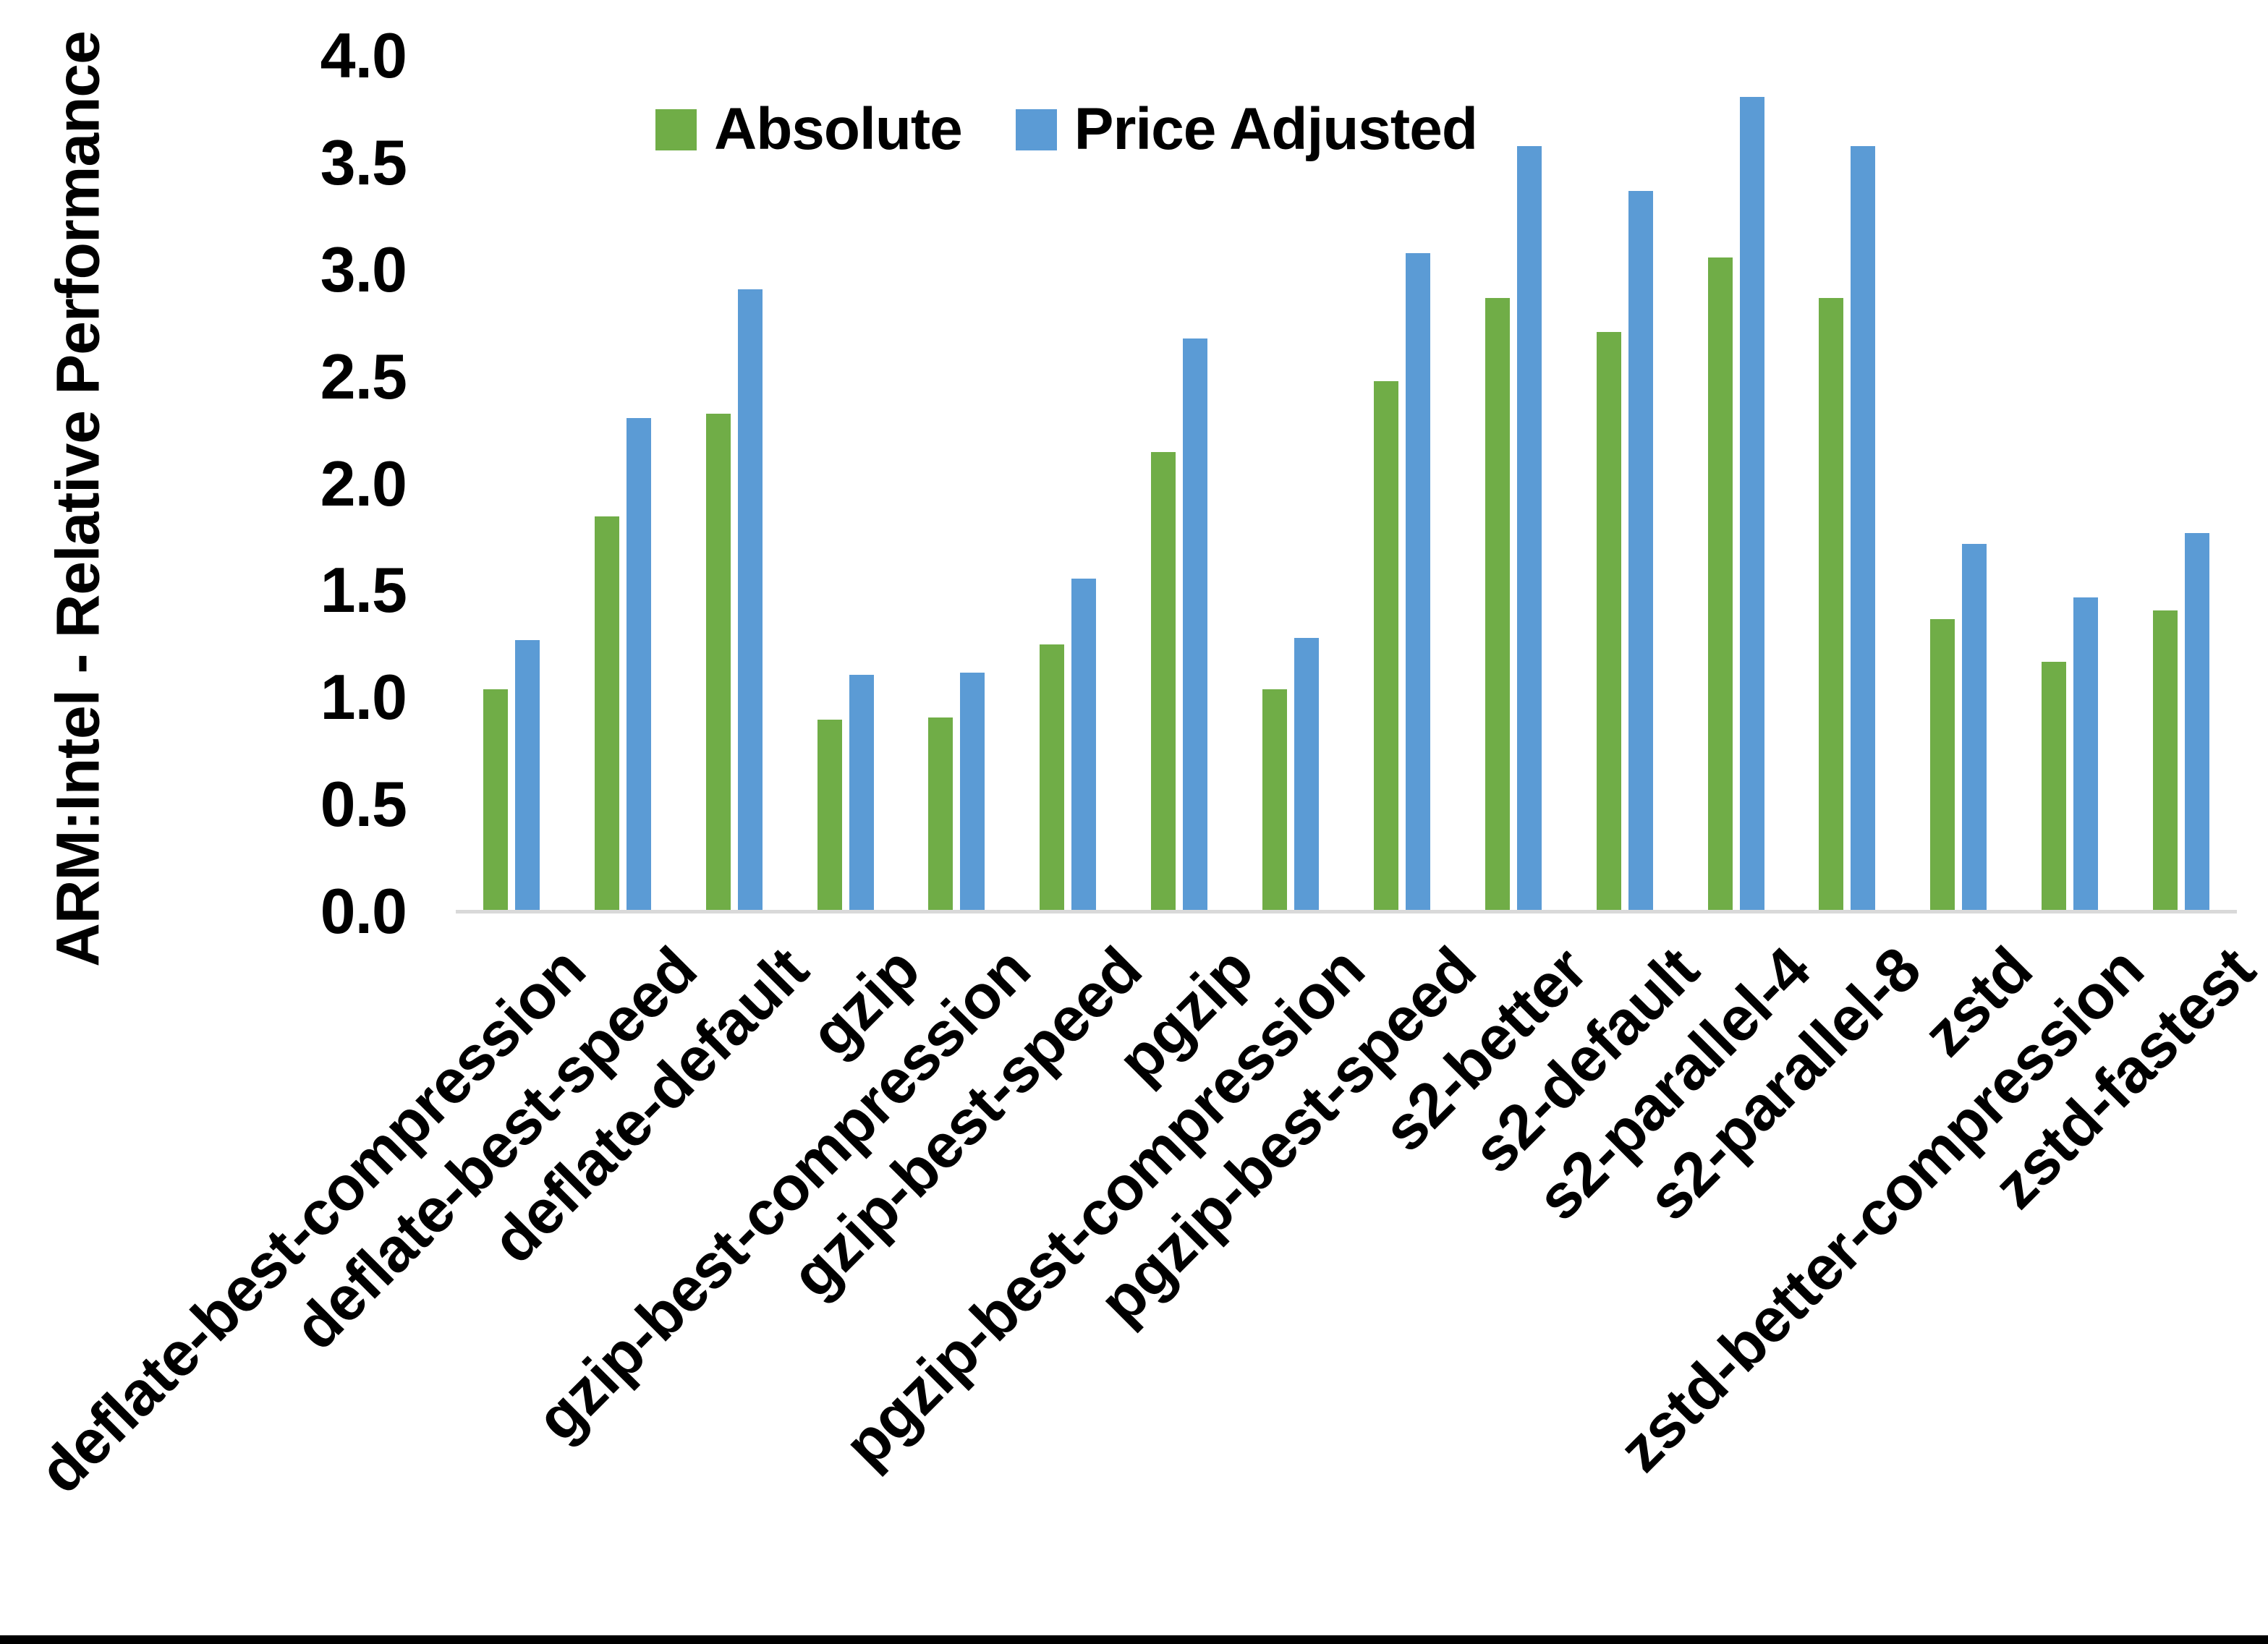  I want to click on legend-label-absolute: Absolute, so click(839, 129).